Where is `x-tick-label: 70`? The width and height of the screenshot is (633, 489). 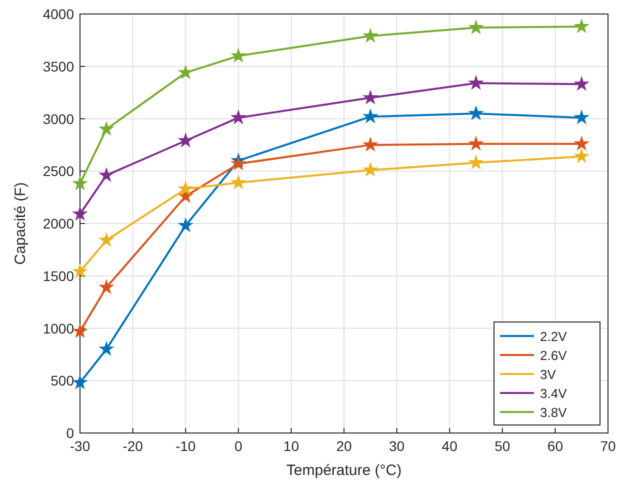 x-tick-label: 70 is located at coordinates (608, 446).